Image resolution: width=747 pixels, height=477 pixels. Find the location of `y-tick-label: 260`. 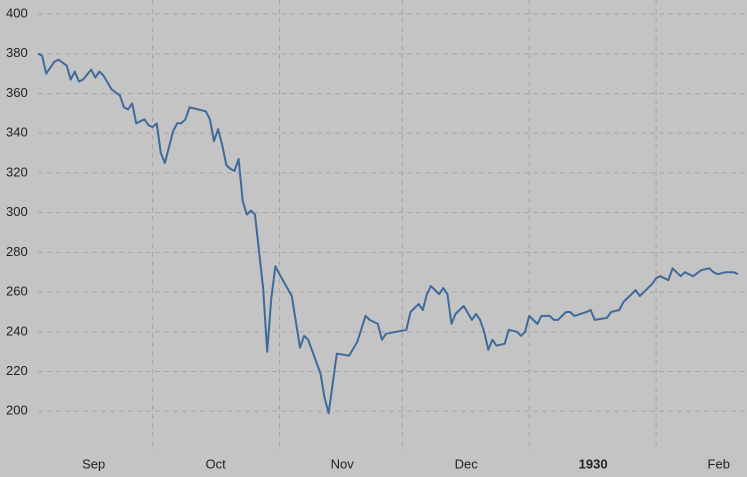

y-tick-label: 260 is located at coordinates (17, 291).